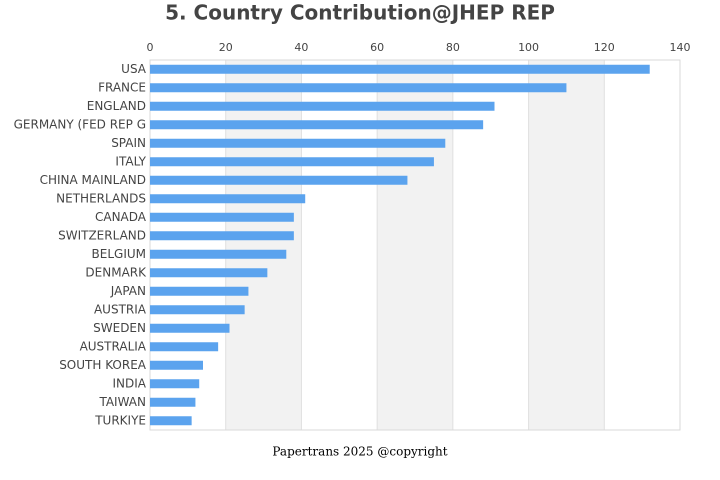 The height and width of the screenshot is (480, 720). I want to click on chart-title: 5. Country Contribution@JHEP REP, so click(360, 13).